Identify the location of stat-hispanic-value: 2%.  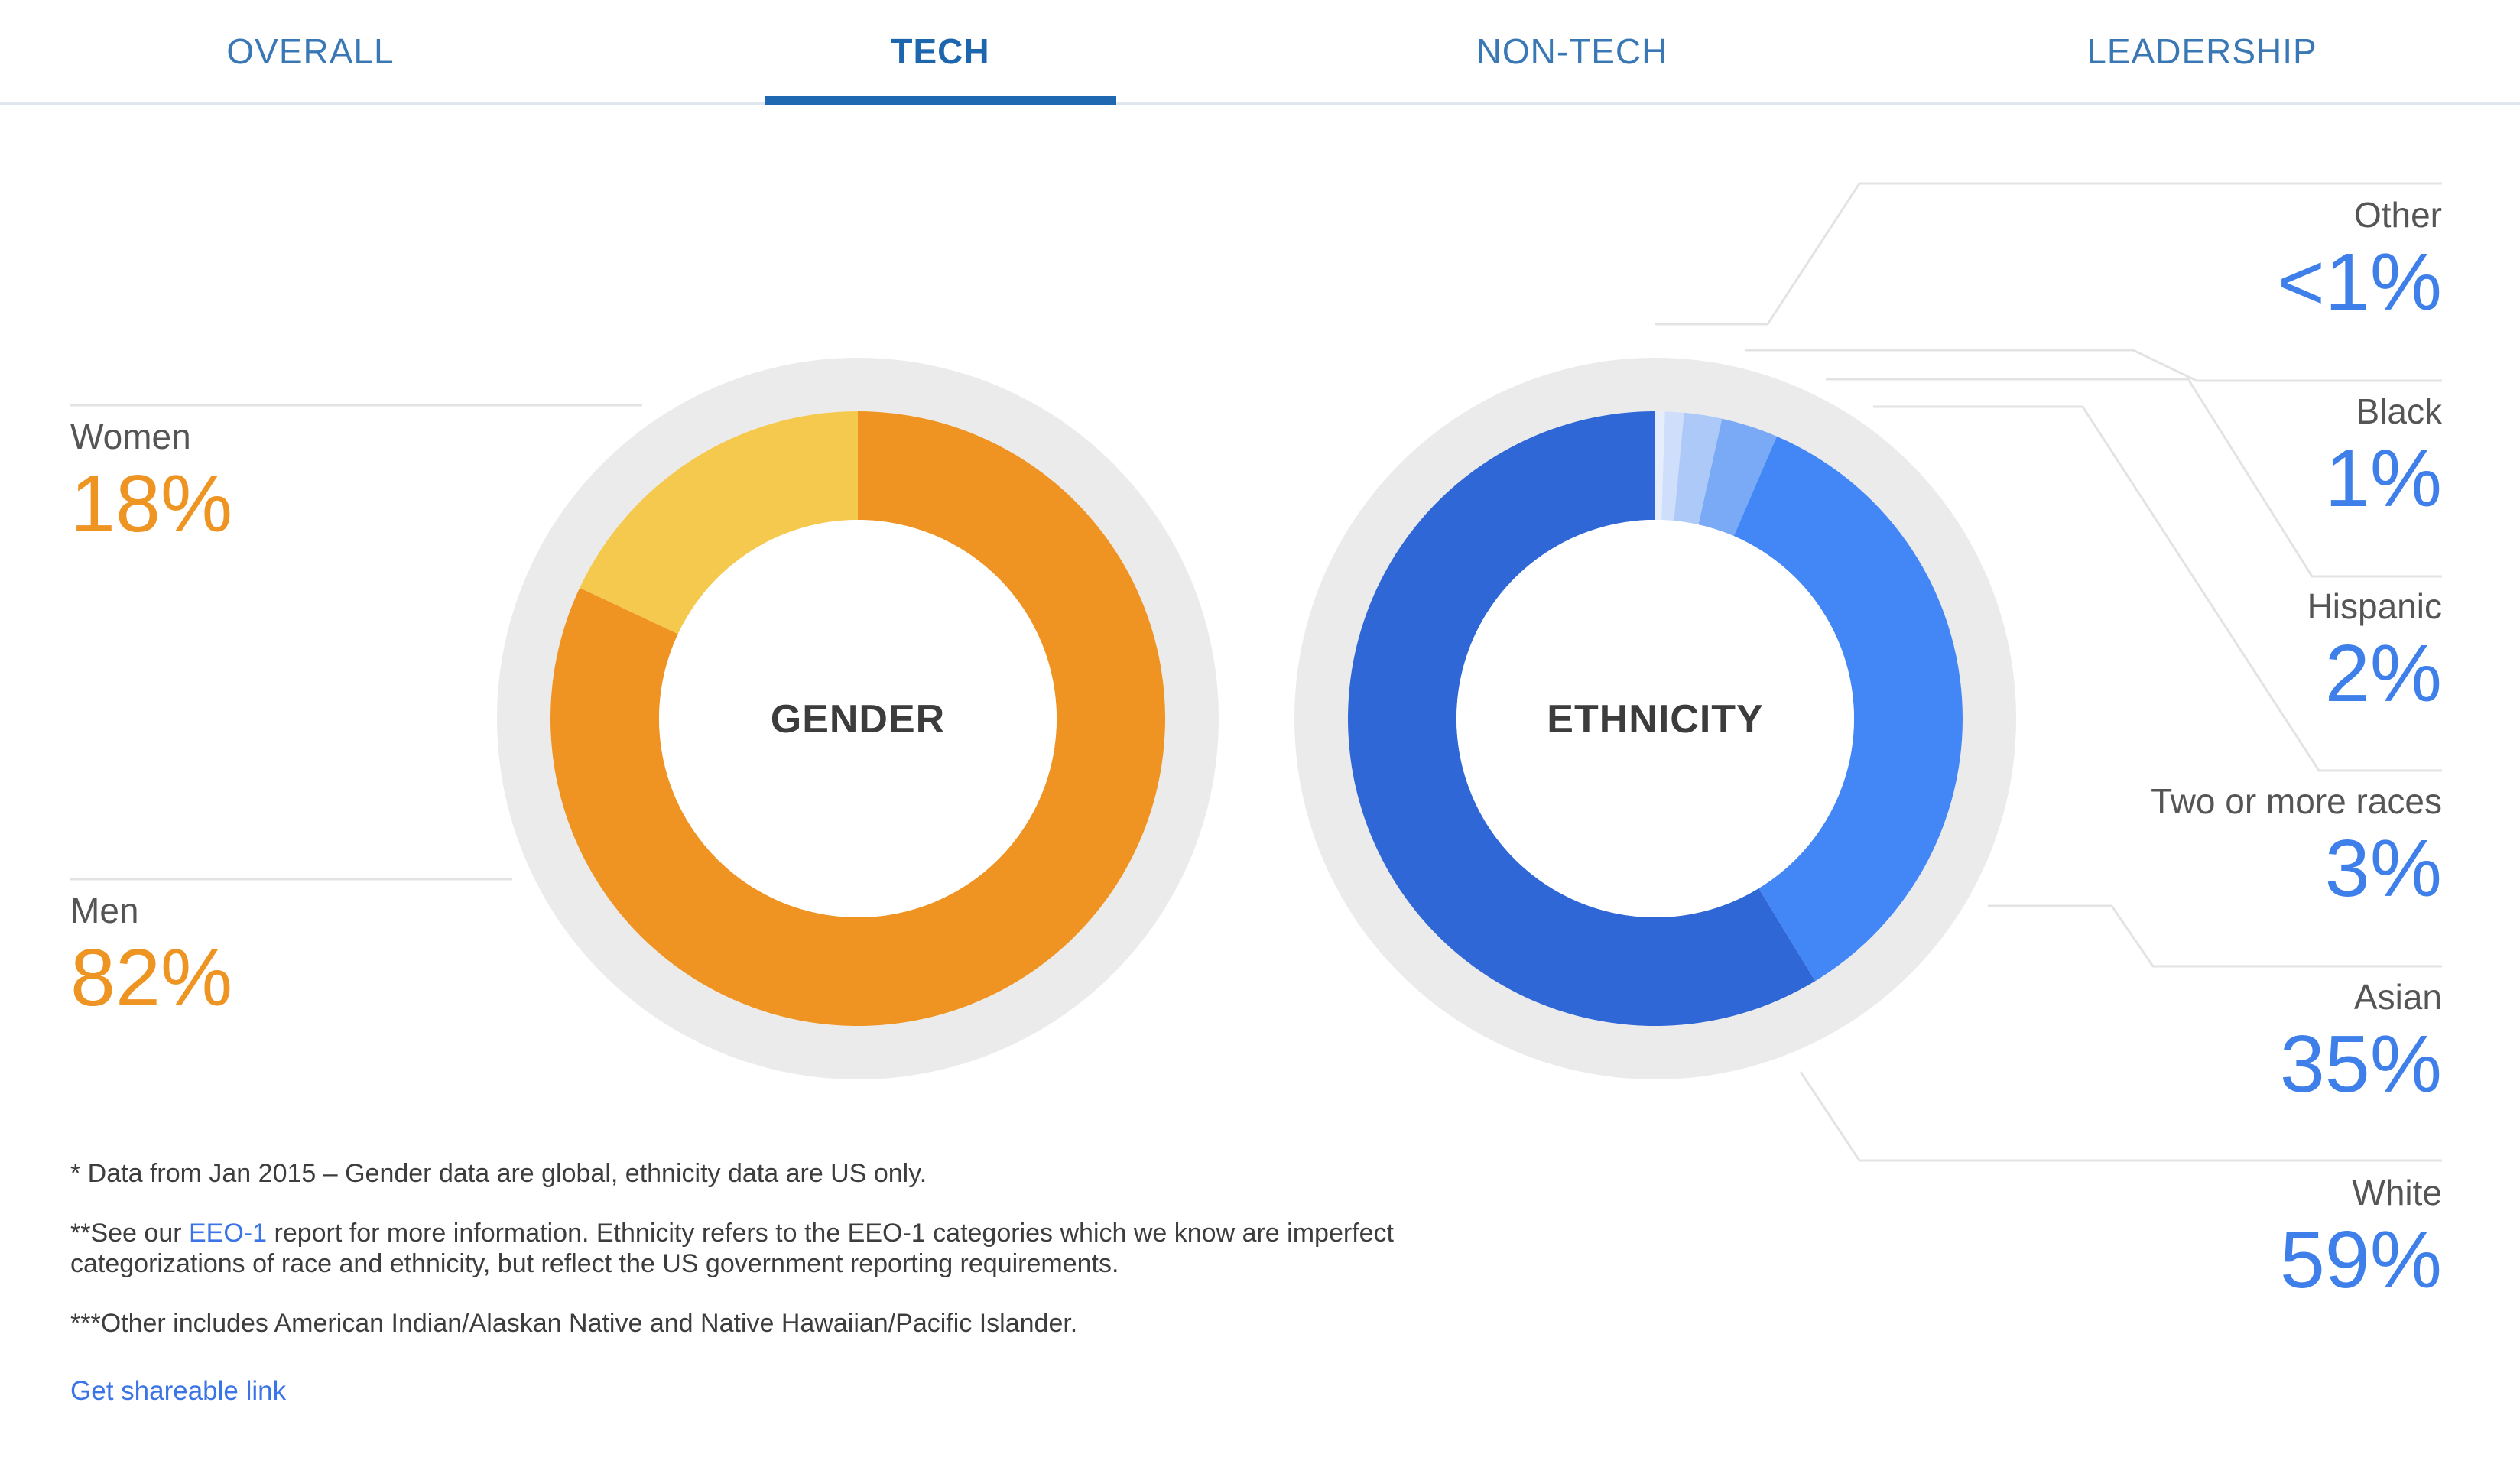
(2383, 673).